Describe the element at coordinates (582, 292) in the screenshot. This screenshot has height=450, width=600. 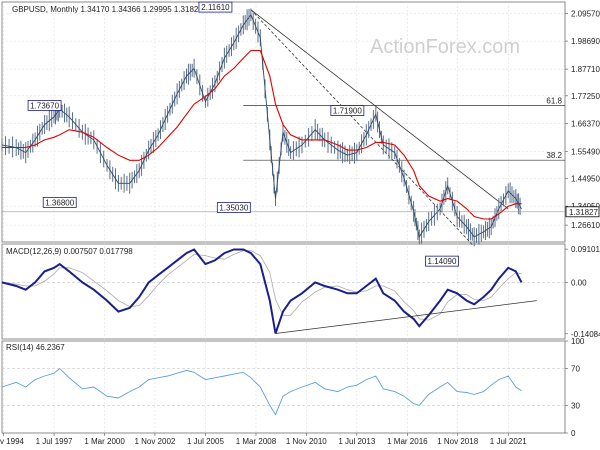
I see `macd-y-ticks: 0.091015 0.00 -0.140843` at that location.